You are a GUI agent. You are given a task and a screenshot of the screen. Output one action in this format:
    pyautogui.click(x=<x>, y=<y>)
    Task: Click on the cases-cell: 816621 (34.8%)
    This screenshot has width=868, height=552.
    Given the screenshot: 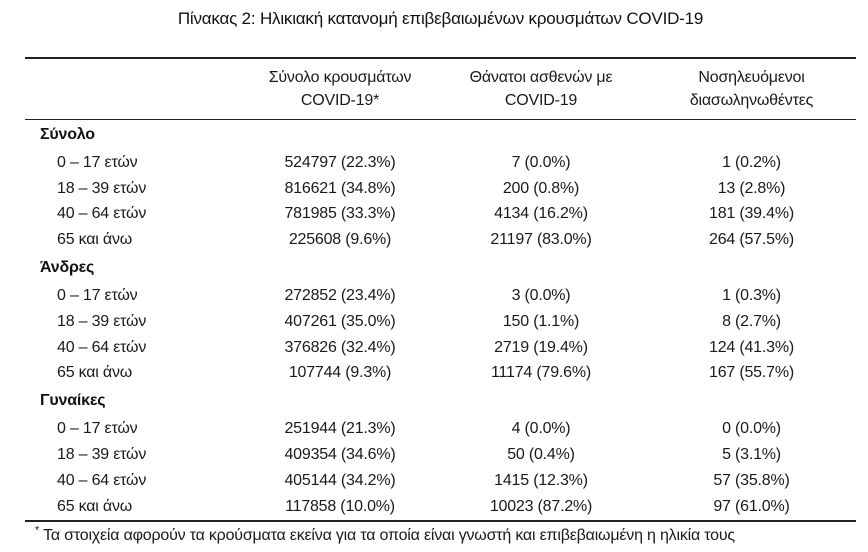 What is the action you would take?
    pyautogui.click(x=340, y=188)
    